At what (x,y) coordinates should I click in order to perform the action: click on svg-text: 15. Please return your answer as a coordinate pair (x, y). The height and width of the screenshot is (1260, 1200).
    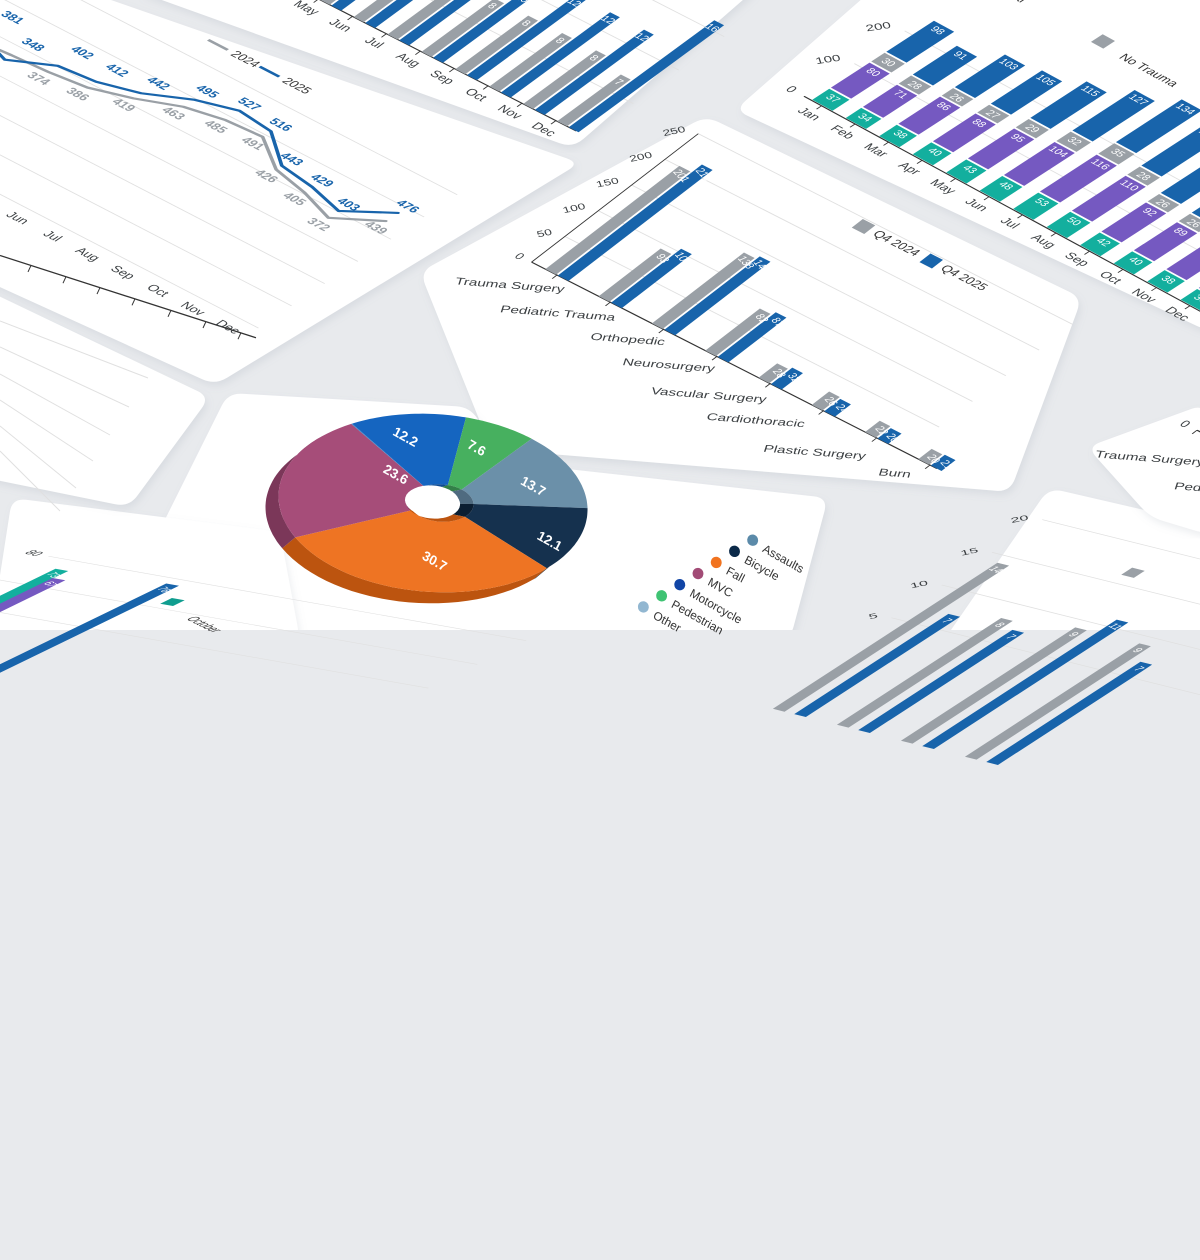
    Looking at the image, I should click on (969, 551).